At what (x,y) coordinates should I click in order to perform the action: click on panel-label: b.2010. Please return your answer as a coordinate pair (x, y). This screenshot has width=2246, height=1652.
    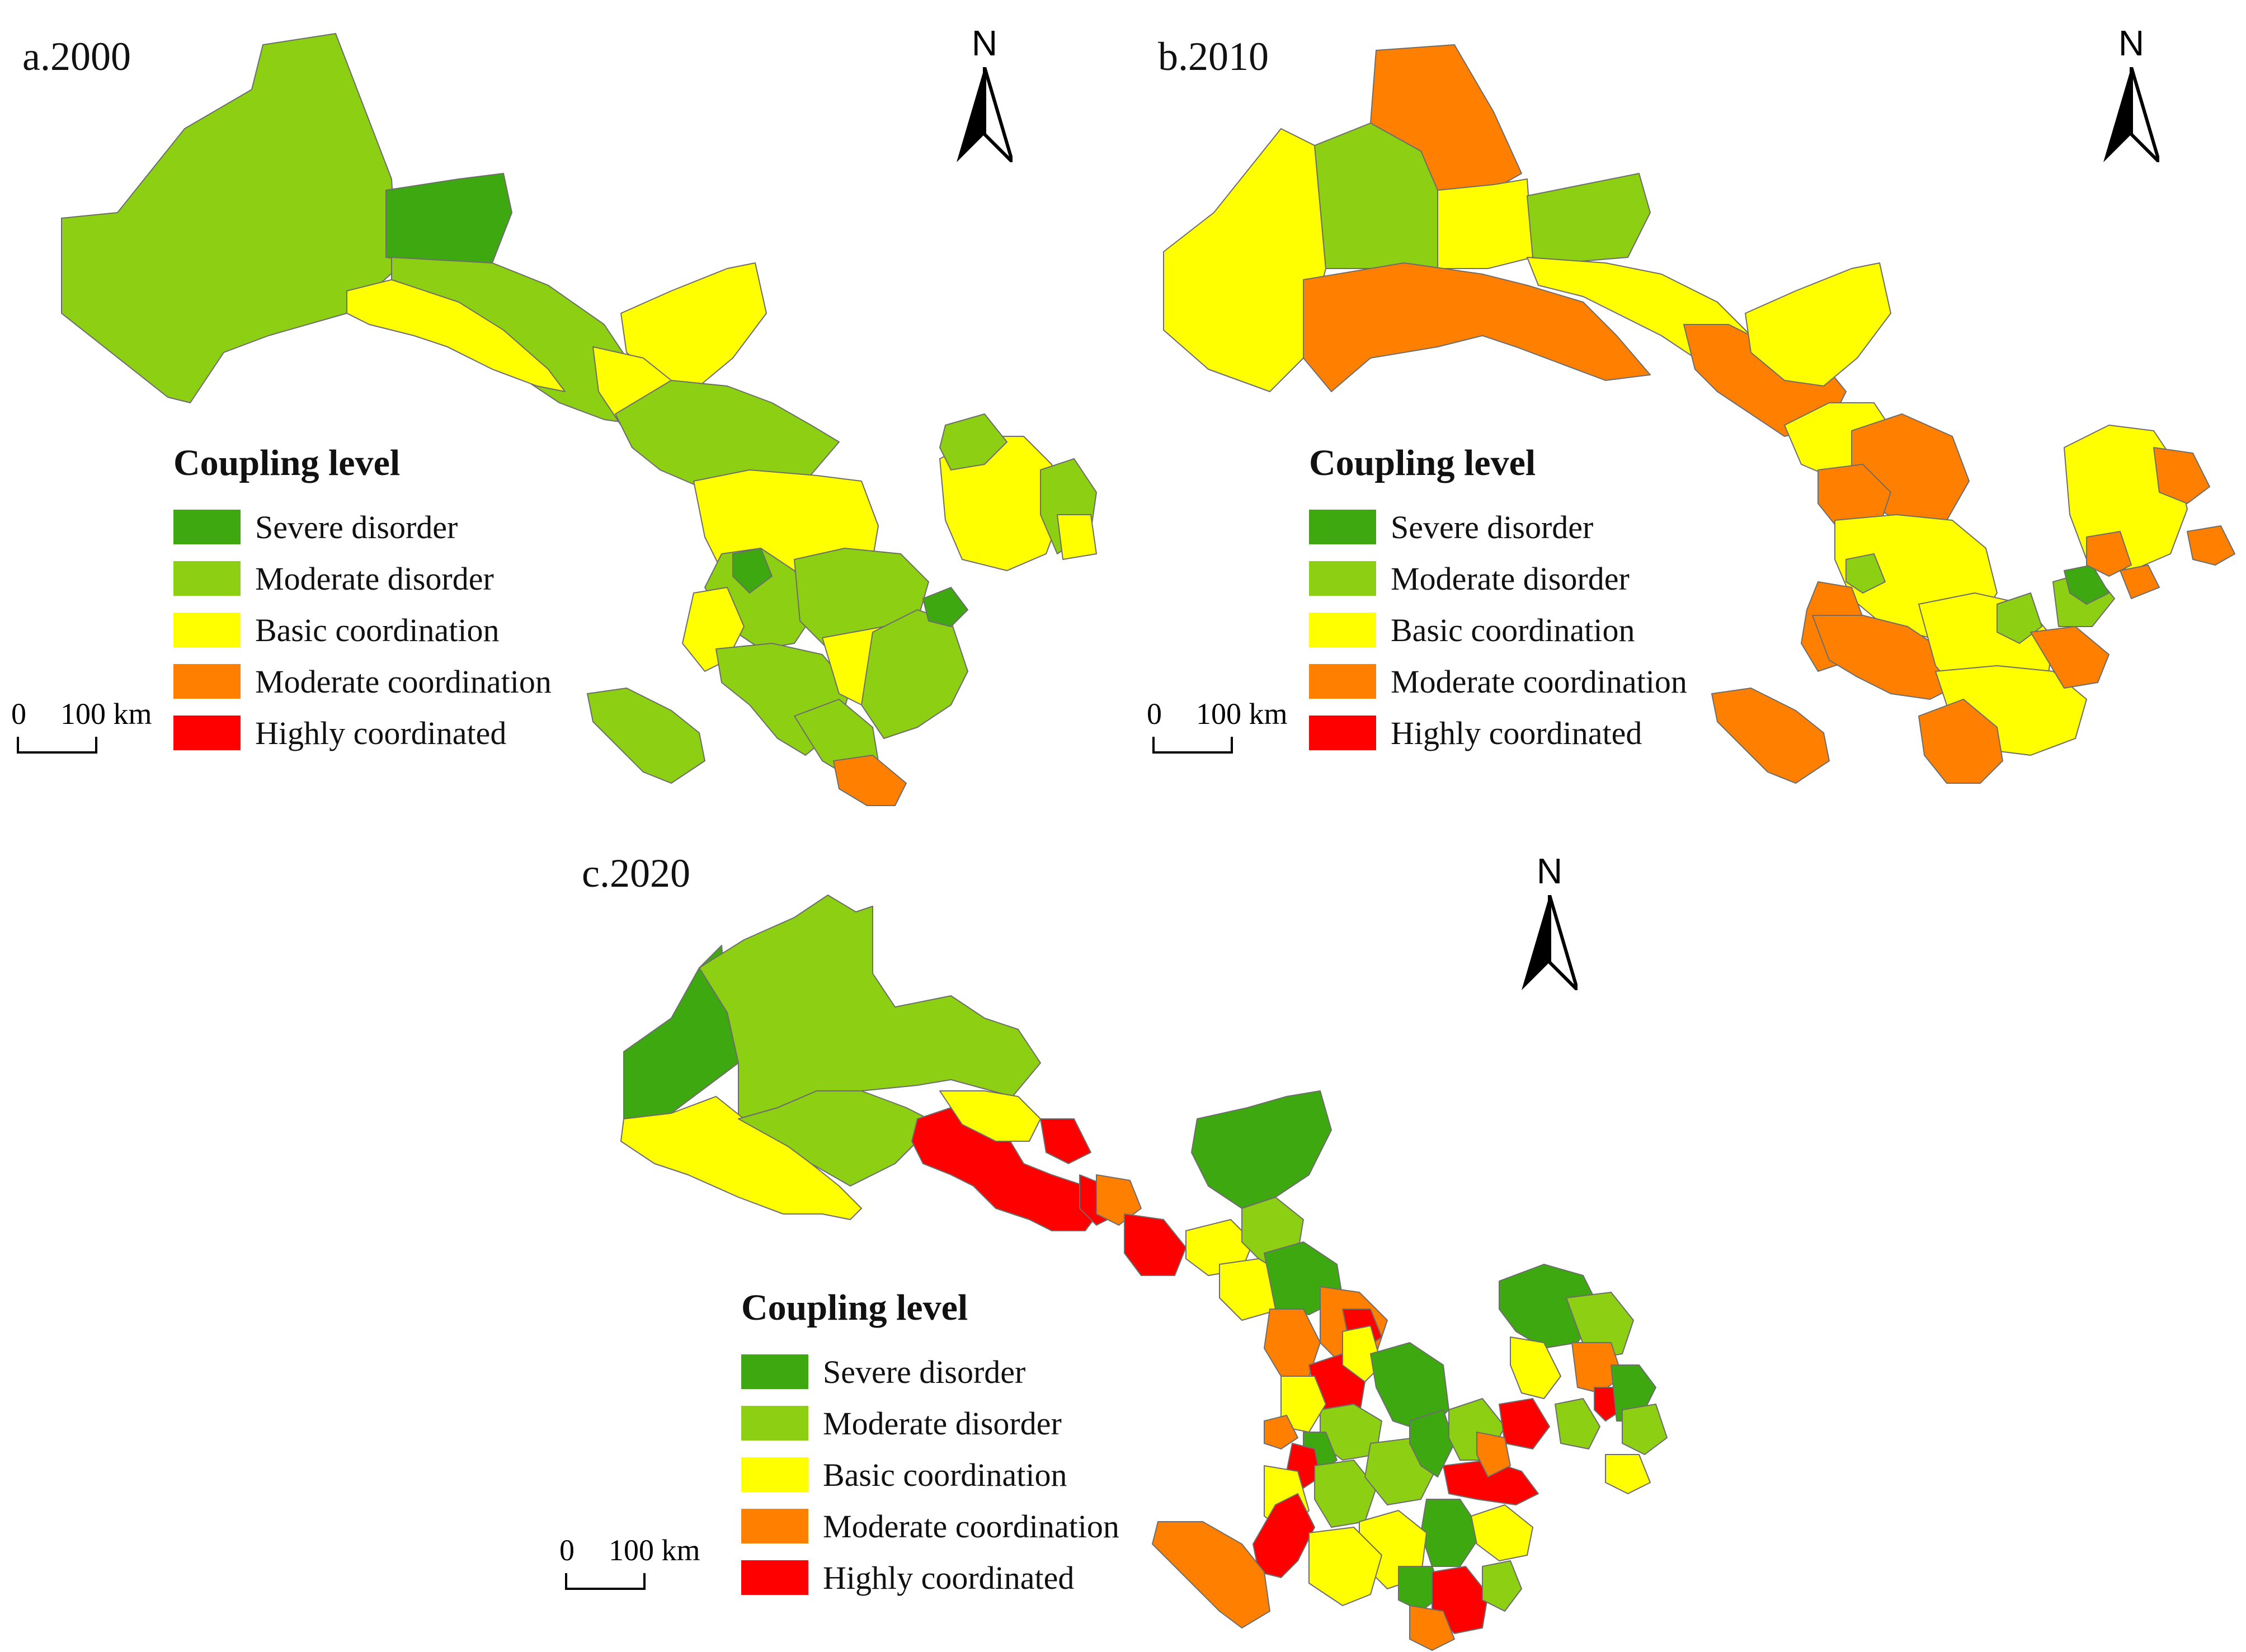
    Looking at the image, I should click on (1213, 57).